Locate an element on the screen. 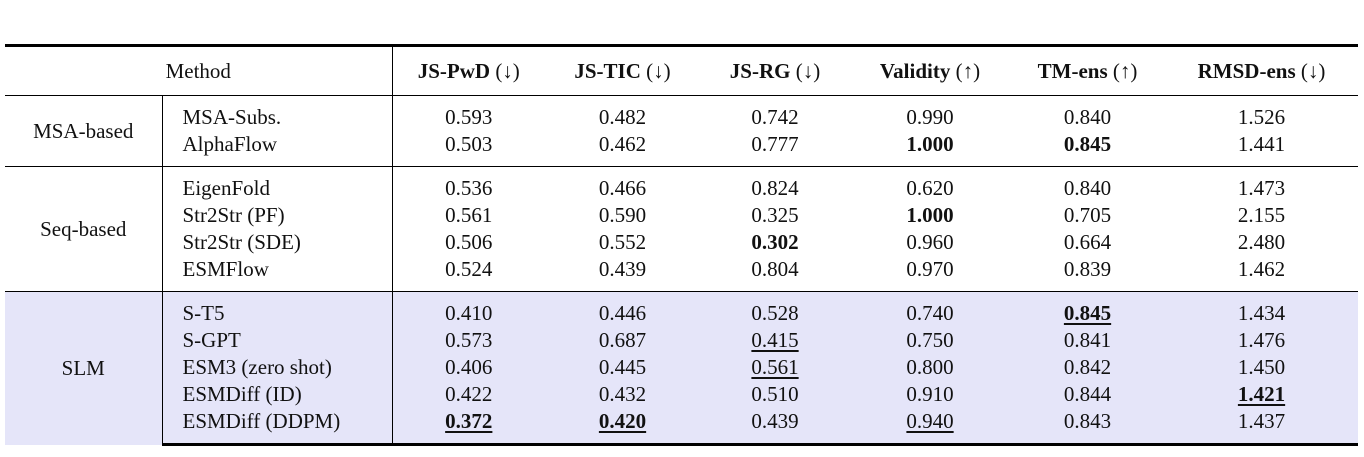 The image size is (1364, 457). value-cell: 0.422 is located at coordinates (468, 394).